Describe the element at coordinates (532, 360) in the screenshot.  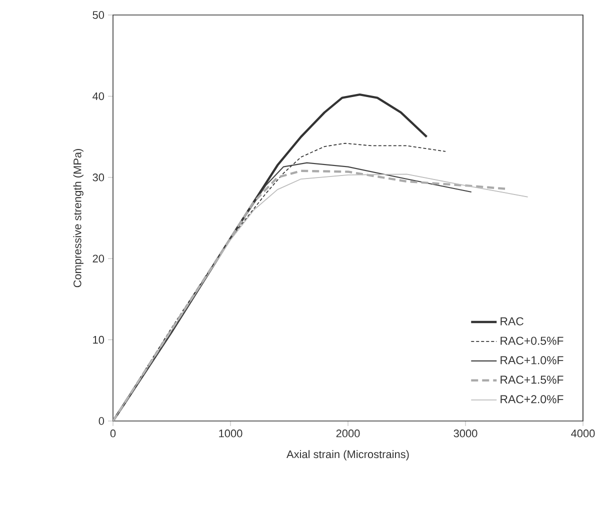
I see `legend-label: RAC+1.0%F` at that location.